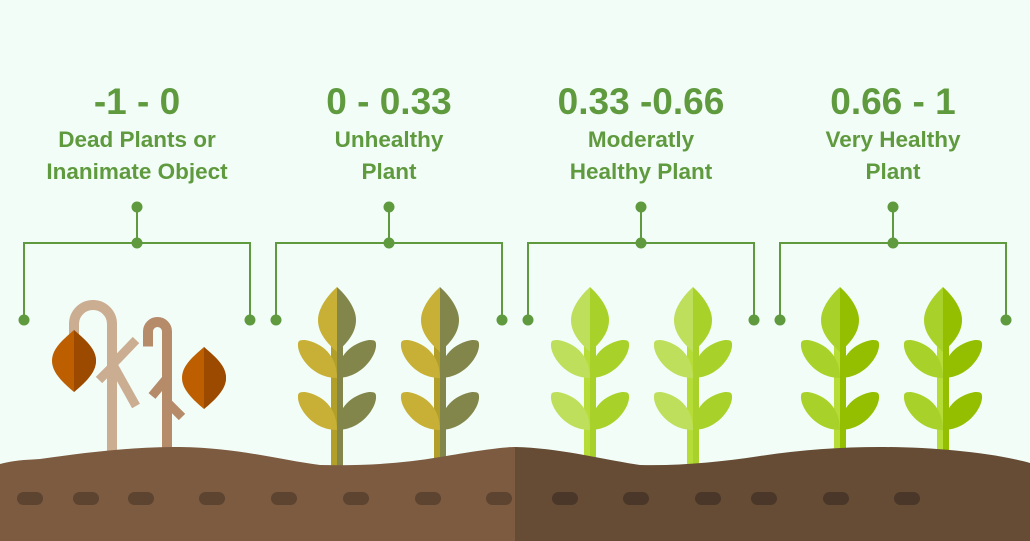  What do you see at coordinates (137, 134) in the screenshot?
I see `group-label-dead: -1 - 0 Dead Plants or Inanimate Object` at bounding box center [137, 134].